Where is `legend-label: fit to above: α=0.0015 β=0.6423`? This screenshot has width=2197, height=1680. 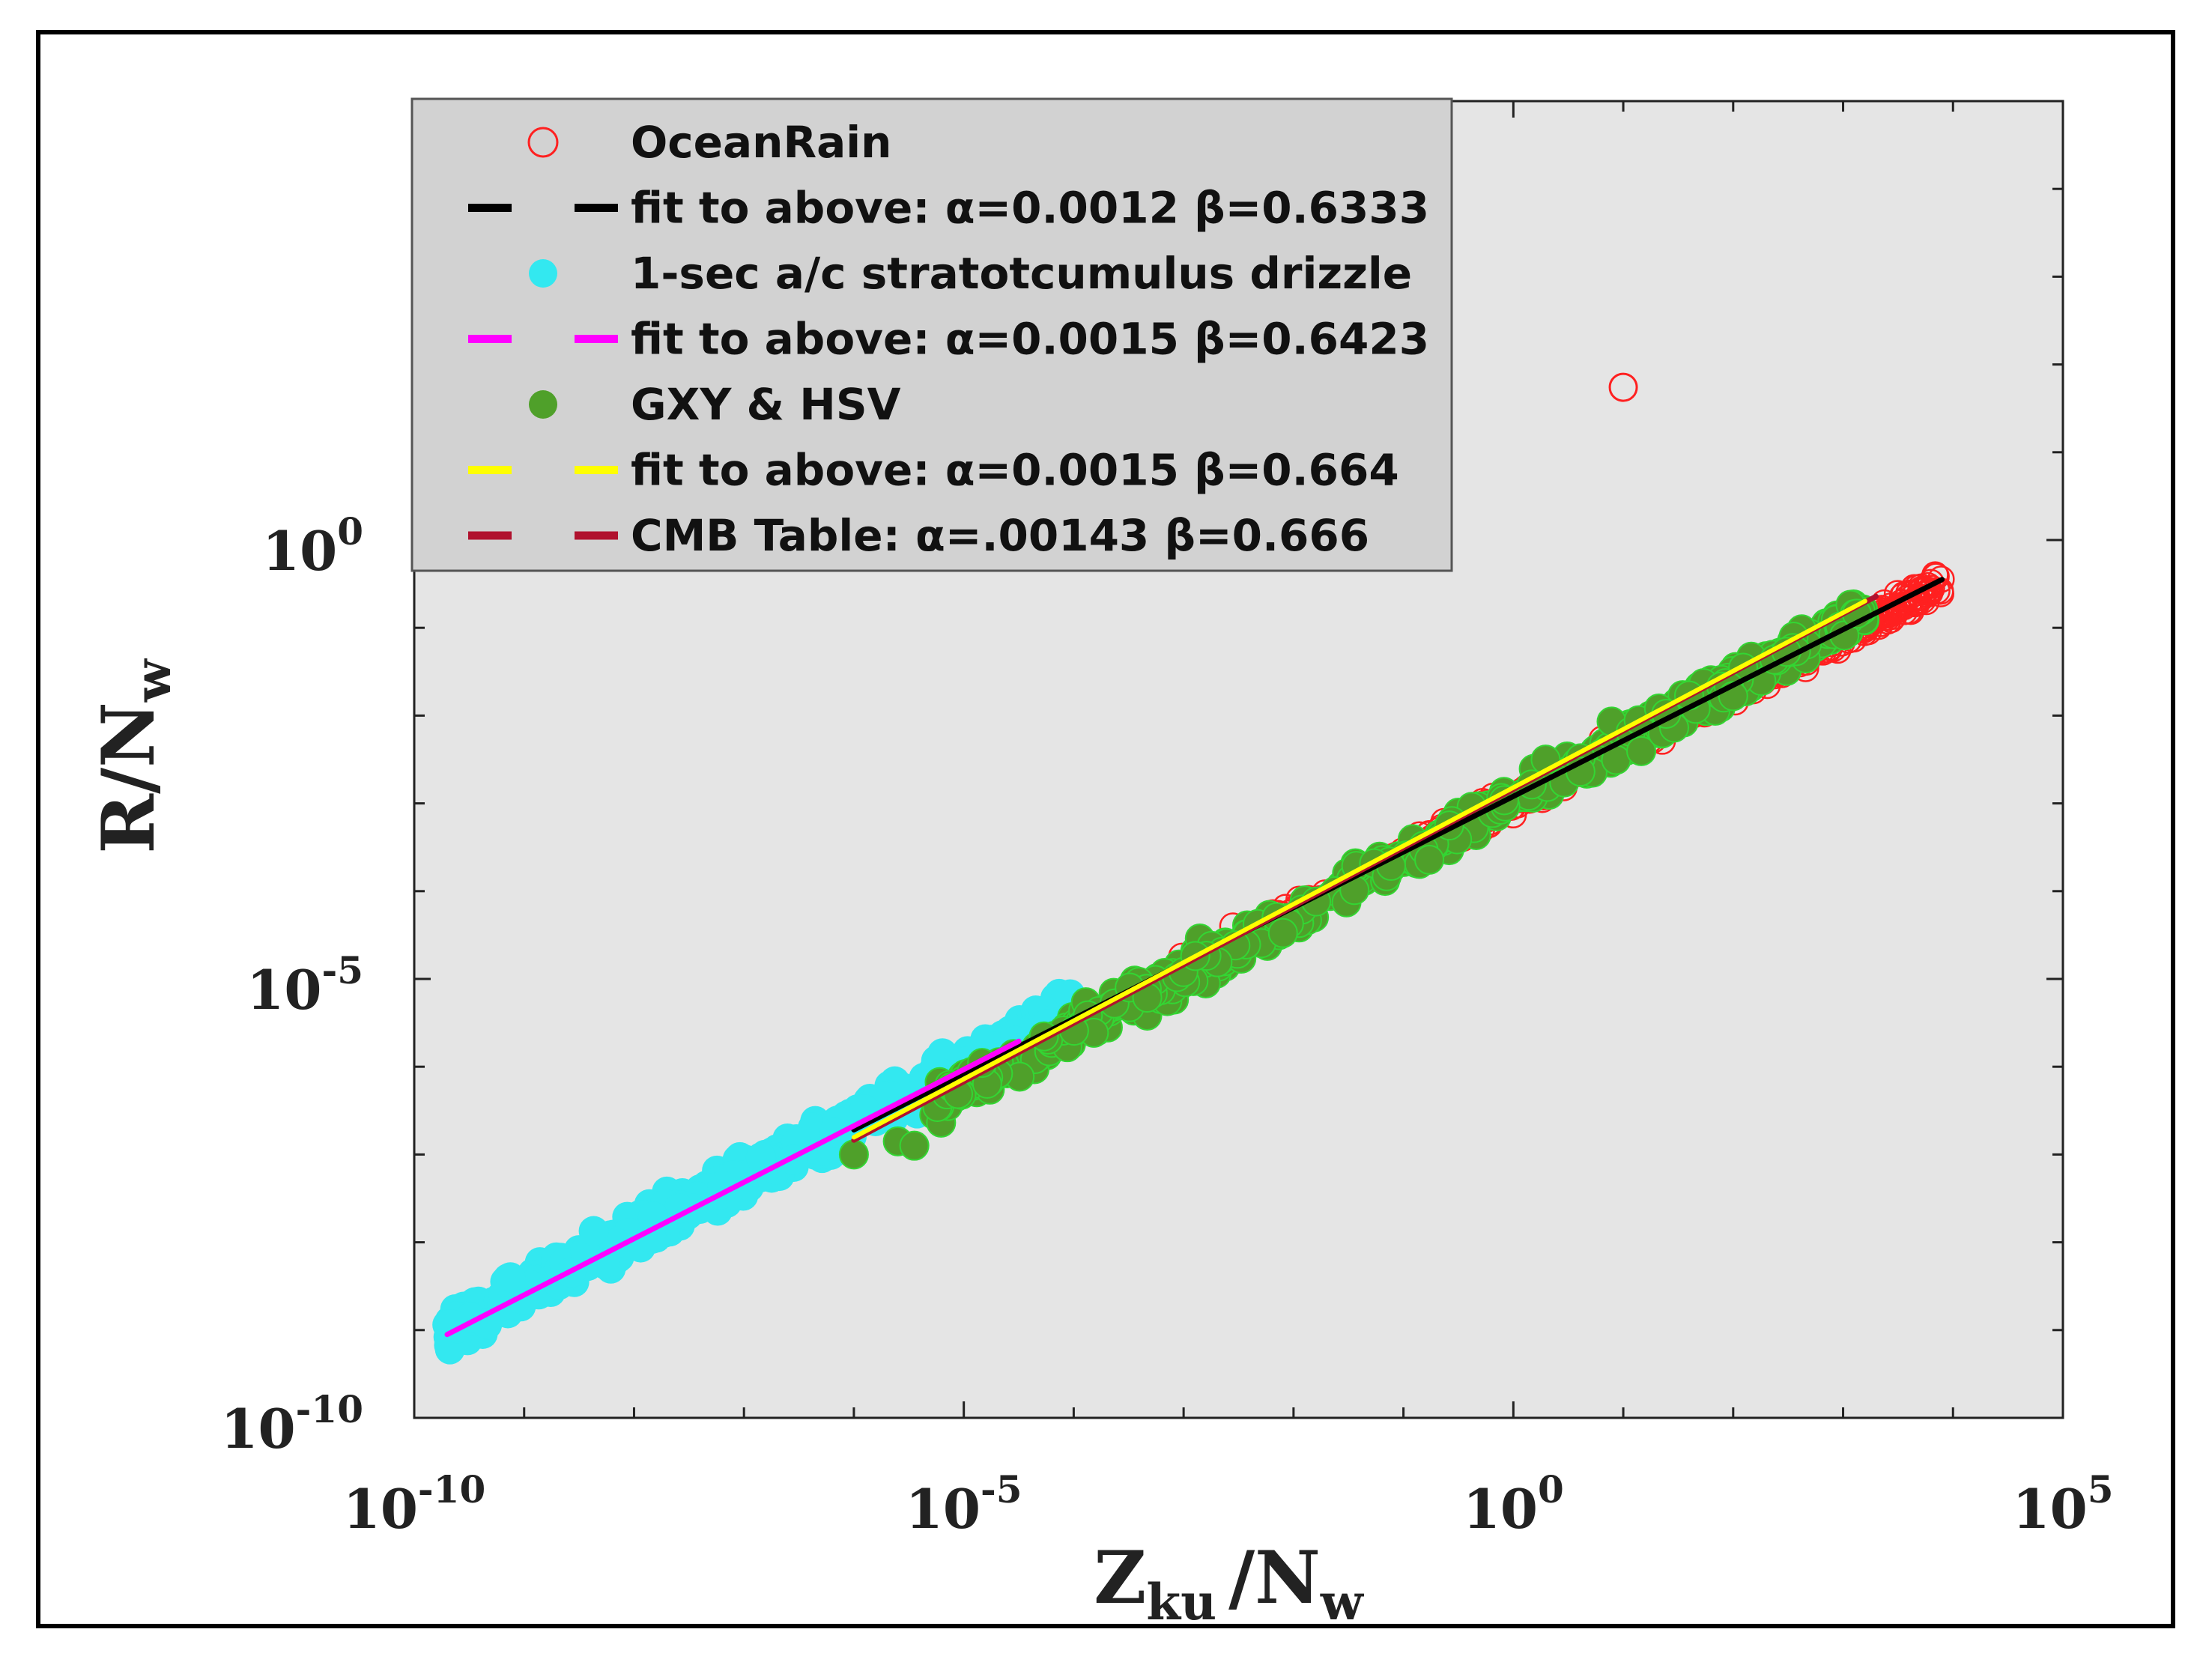
legend-label: fit to above: α=0.0015 β=0.6423 is located at coordinates (1030, 339).